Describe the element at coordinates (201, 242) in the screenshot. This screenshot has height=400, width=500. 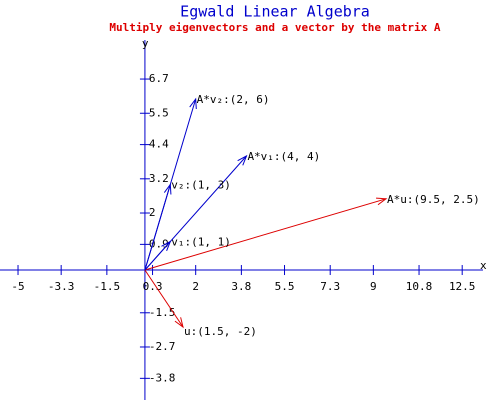
I see `vector-label: v₁:(1, 1)` at that location.